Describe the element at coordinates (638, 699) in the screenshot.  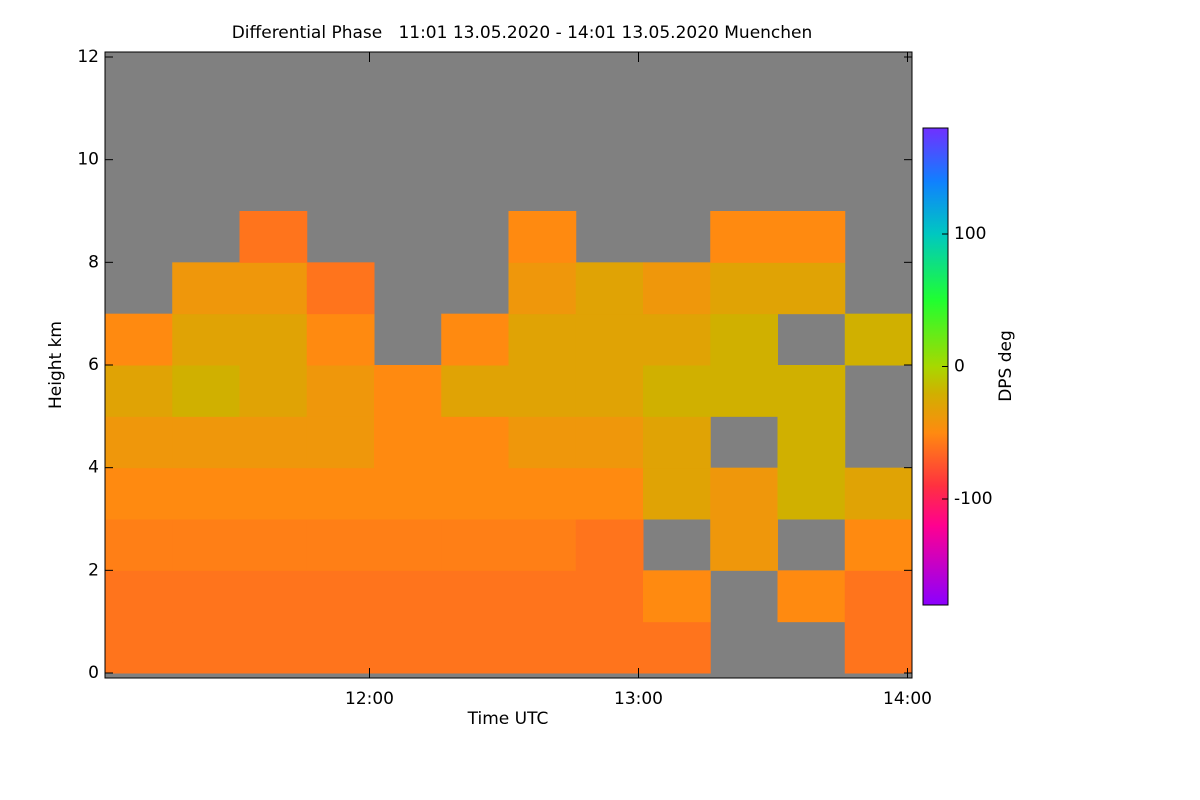
I see `x-tick-label: 13:00` at that location.